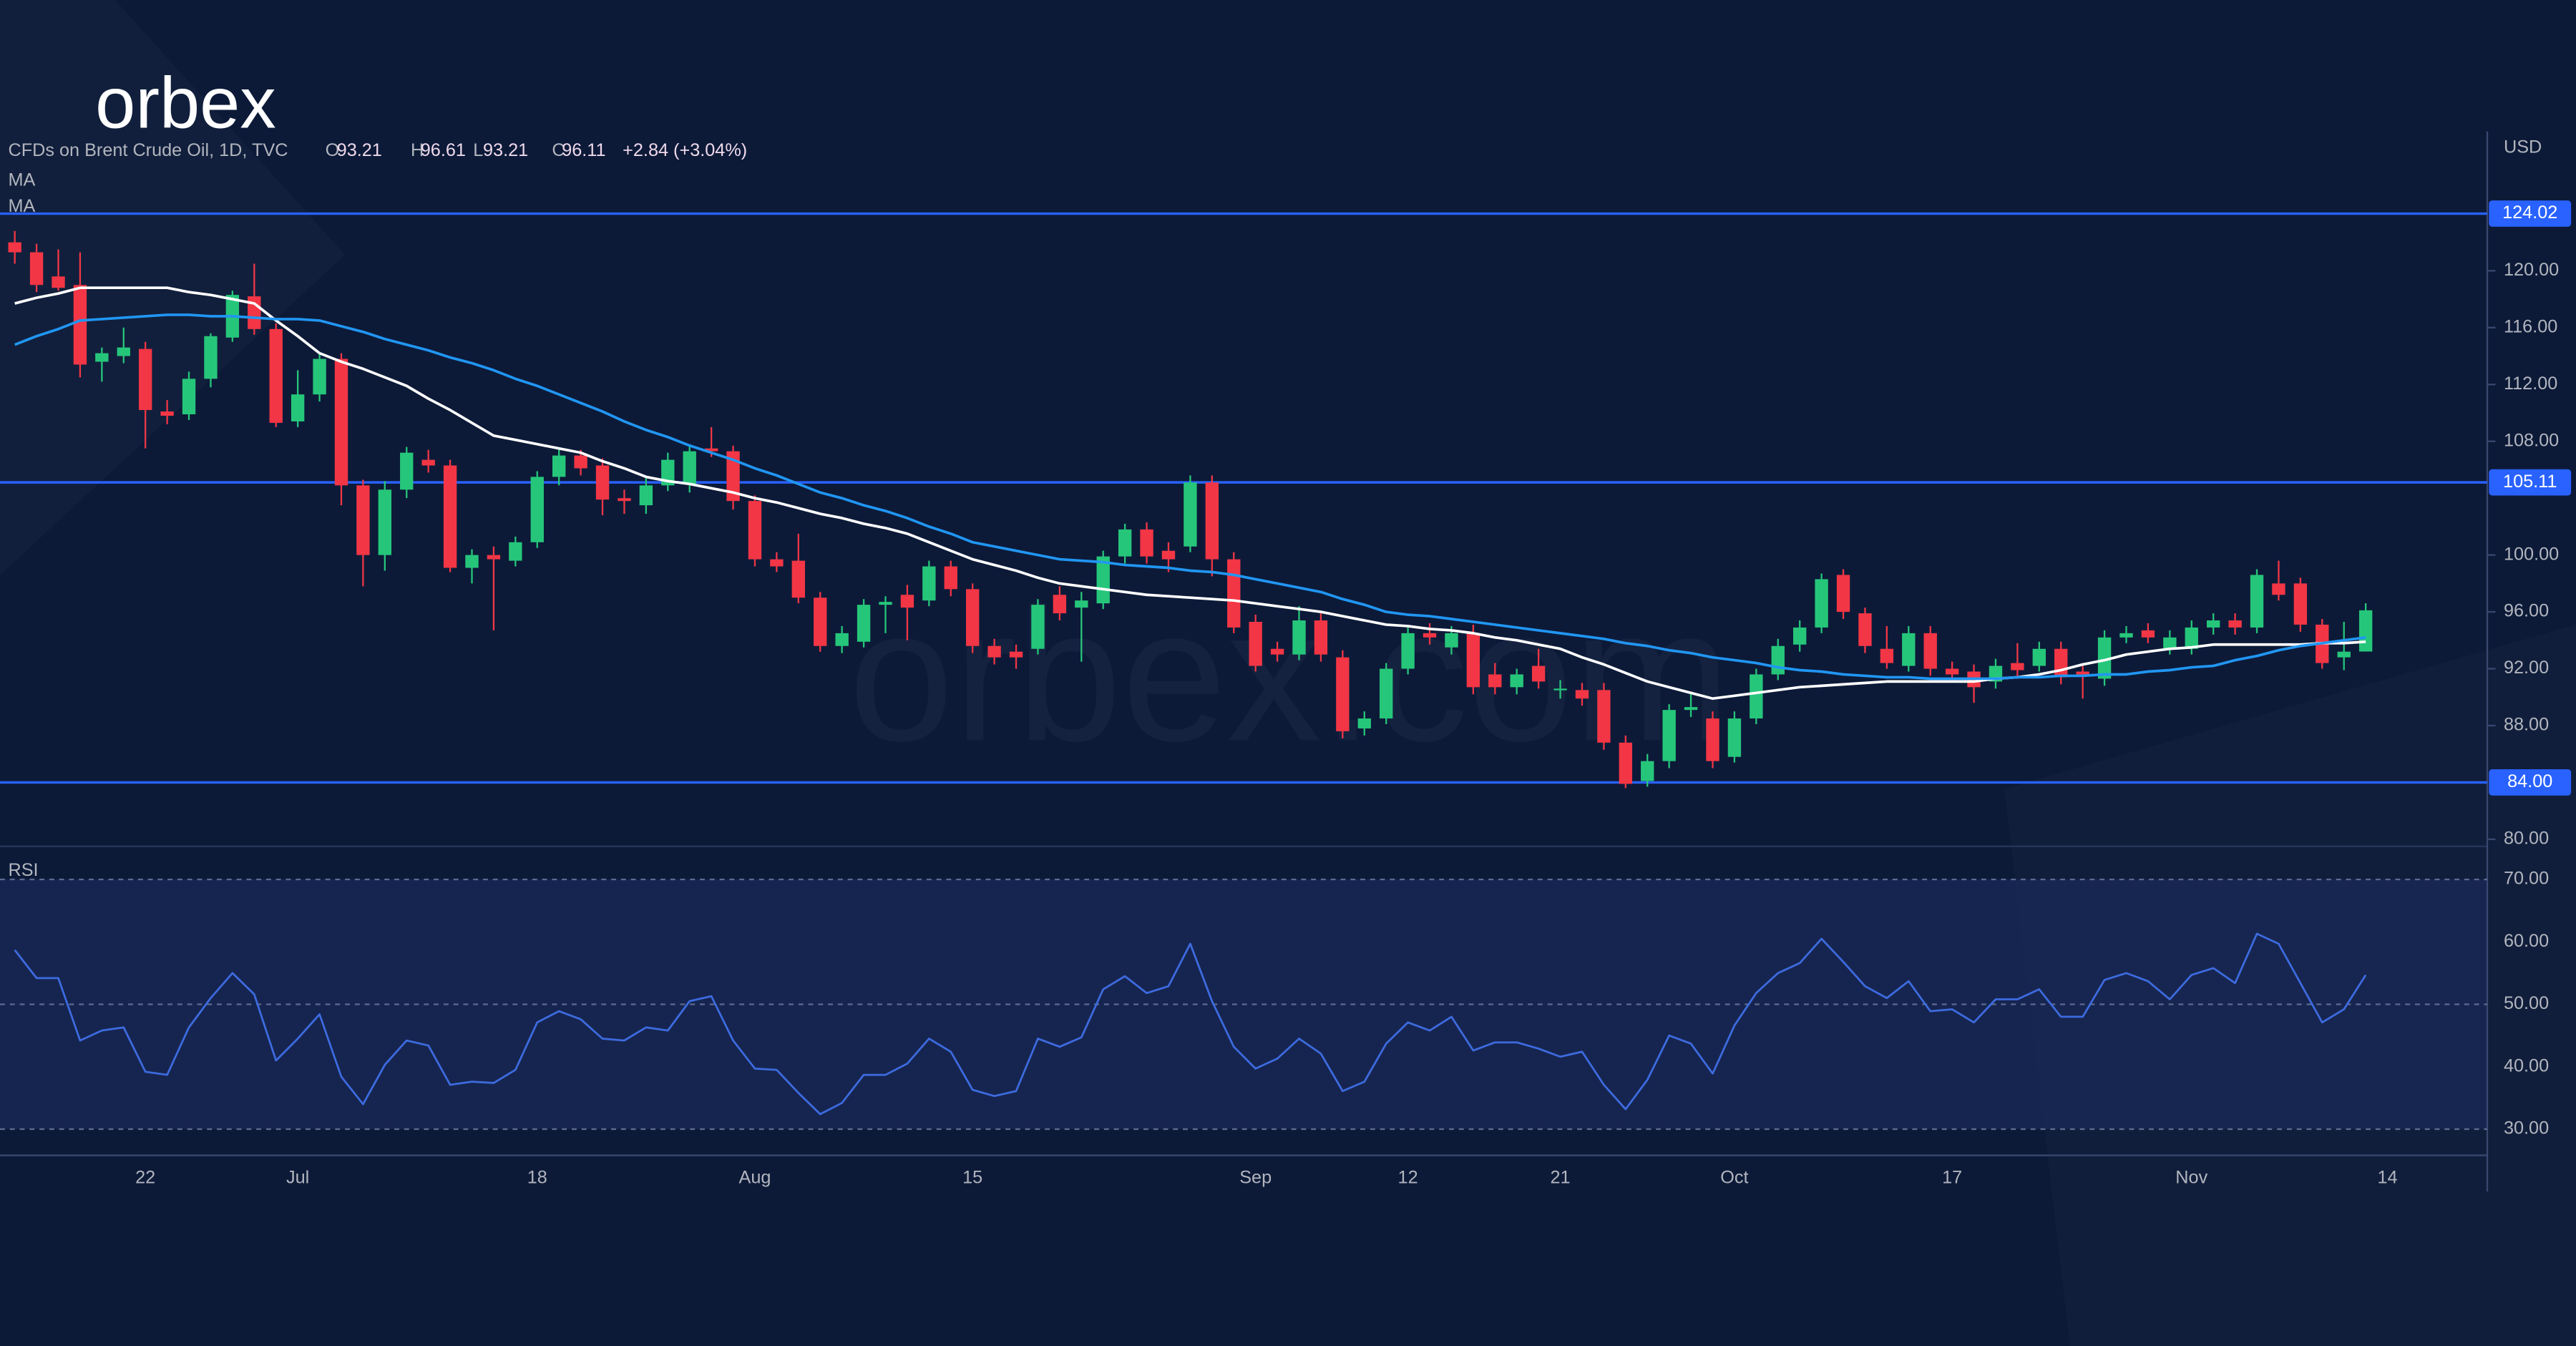  What do you see at coordinates (2526, 611) in the screenshot?
I see `y-tick-label: 96.00` at bounding box center [2526, 611].